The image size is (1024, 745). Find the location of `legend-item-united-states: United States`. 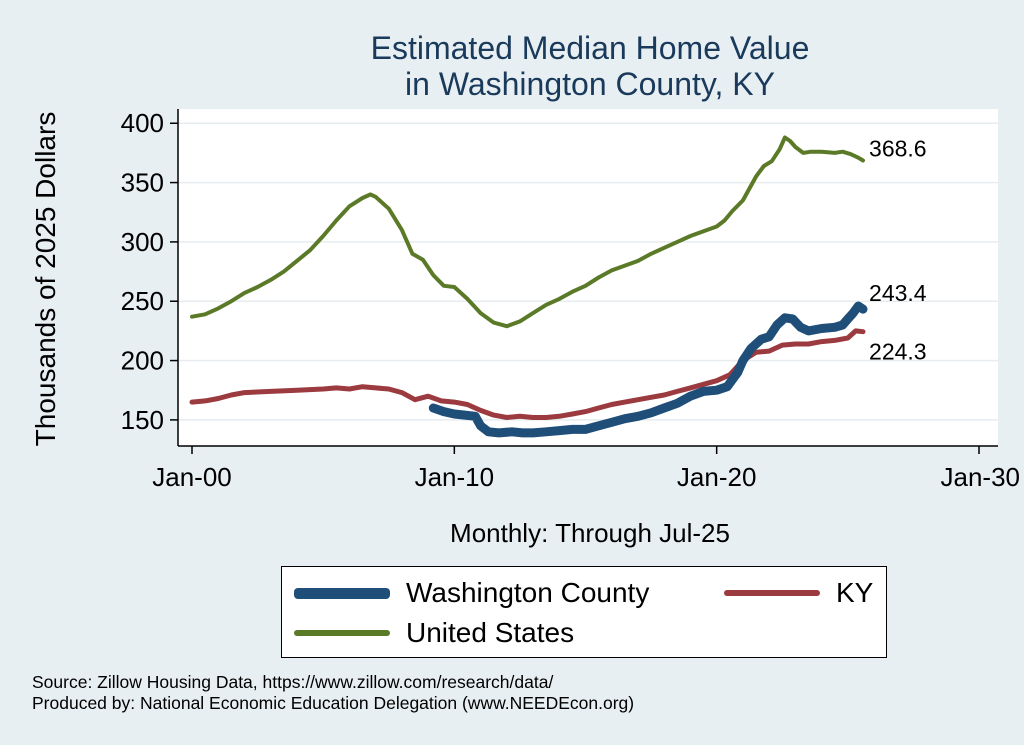

legend-item-united-states: United States is located at coordinates (434, 633).